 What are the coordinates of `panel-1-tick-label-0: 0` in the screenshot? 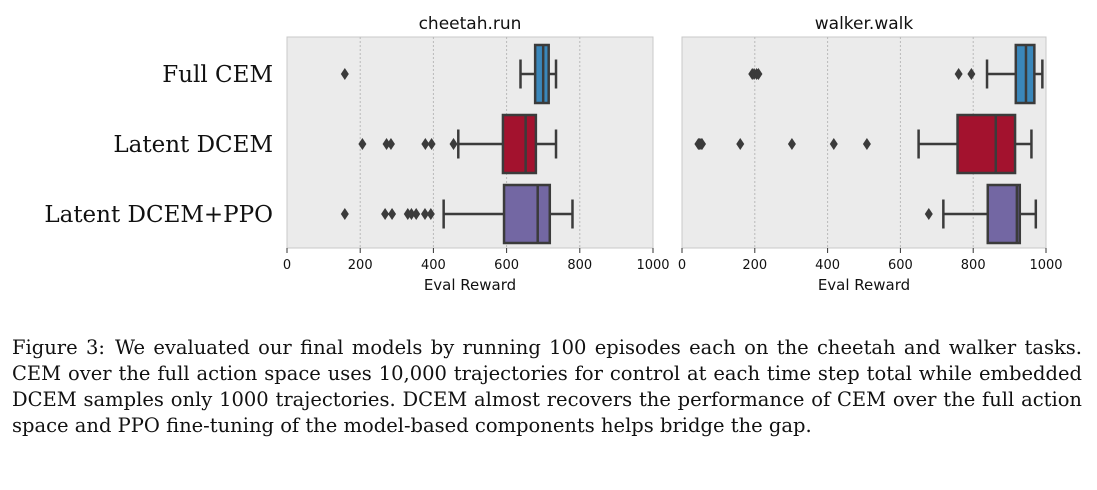 It's located at (682, 265).